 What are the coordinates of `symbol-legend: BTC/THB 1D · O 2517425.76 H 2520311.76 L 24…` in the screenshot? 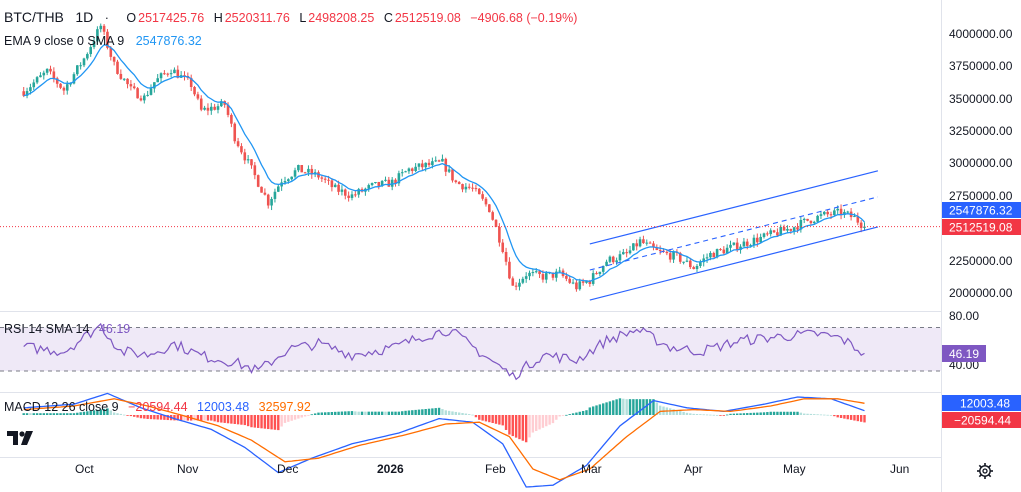 It's located at (291, 17).